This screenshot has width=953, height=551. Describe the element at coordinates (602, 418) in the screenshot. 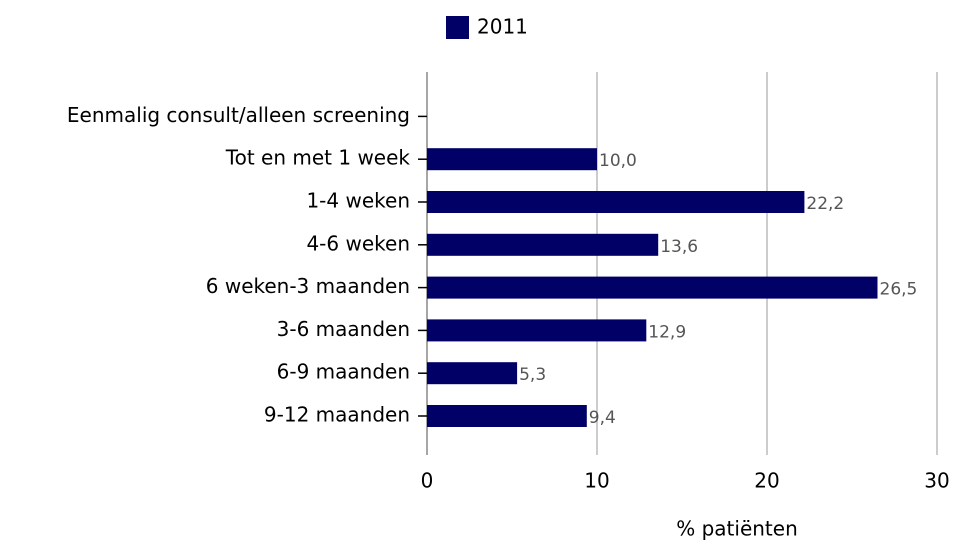

I see `value-label: 9,4` at that location.